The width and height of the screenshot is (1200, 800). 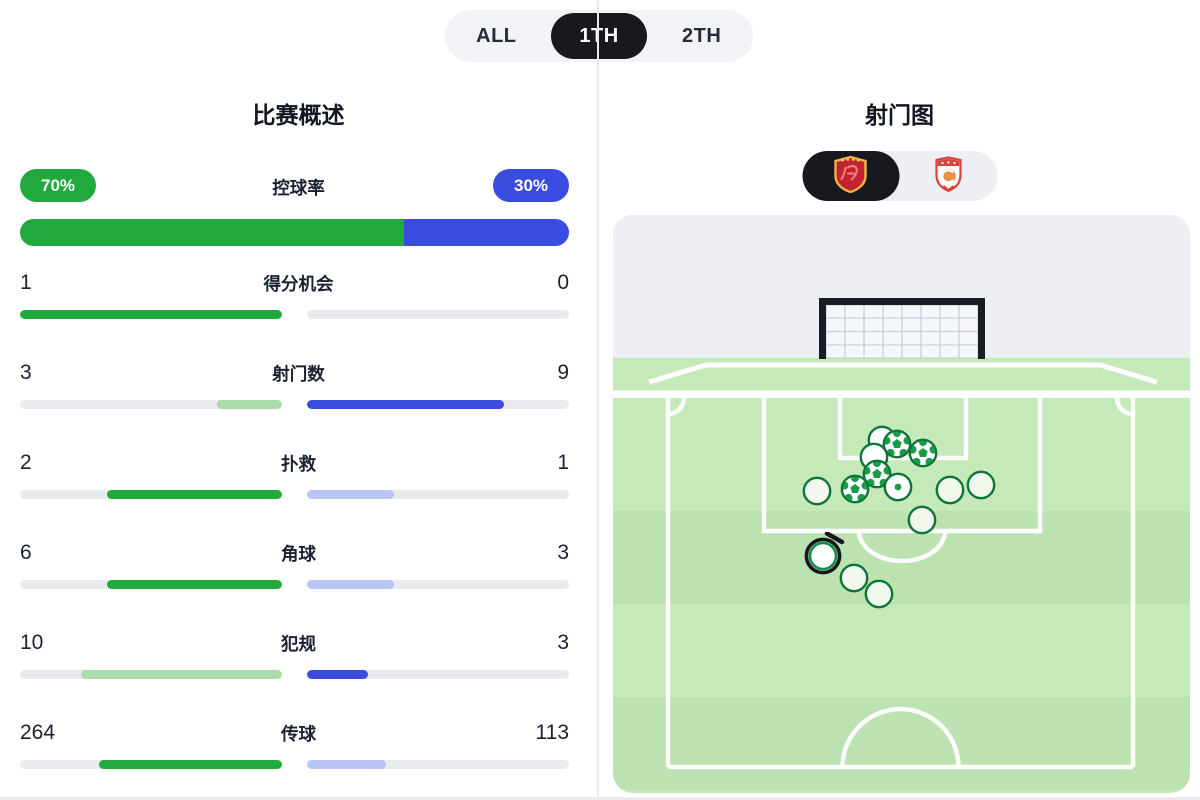 I want to click on stat-label: 传球, so click(x=298, y=734).